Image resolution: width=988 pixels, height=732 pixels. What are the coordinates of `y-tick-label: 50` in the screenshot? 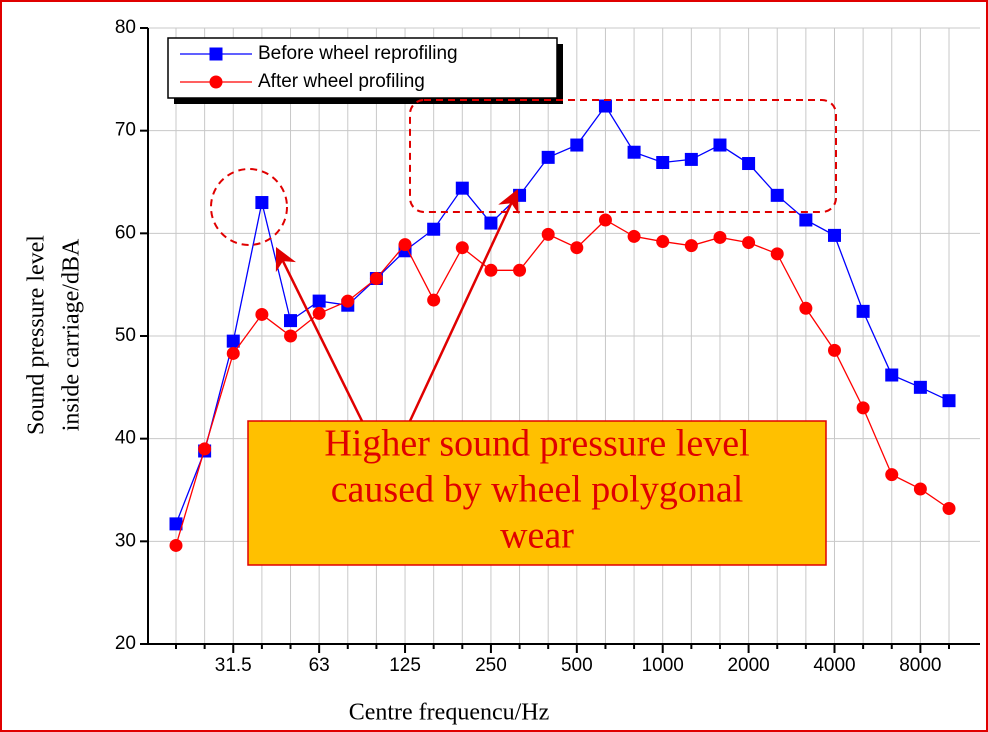 It's located at (125, 335).